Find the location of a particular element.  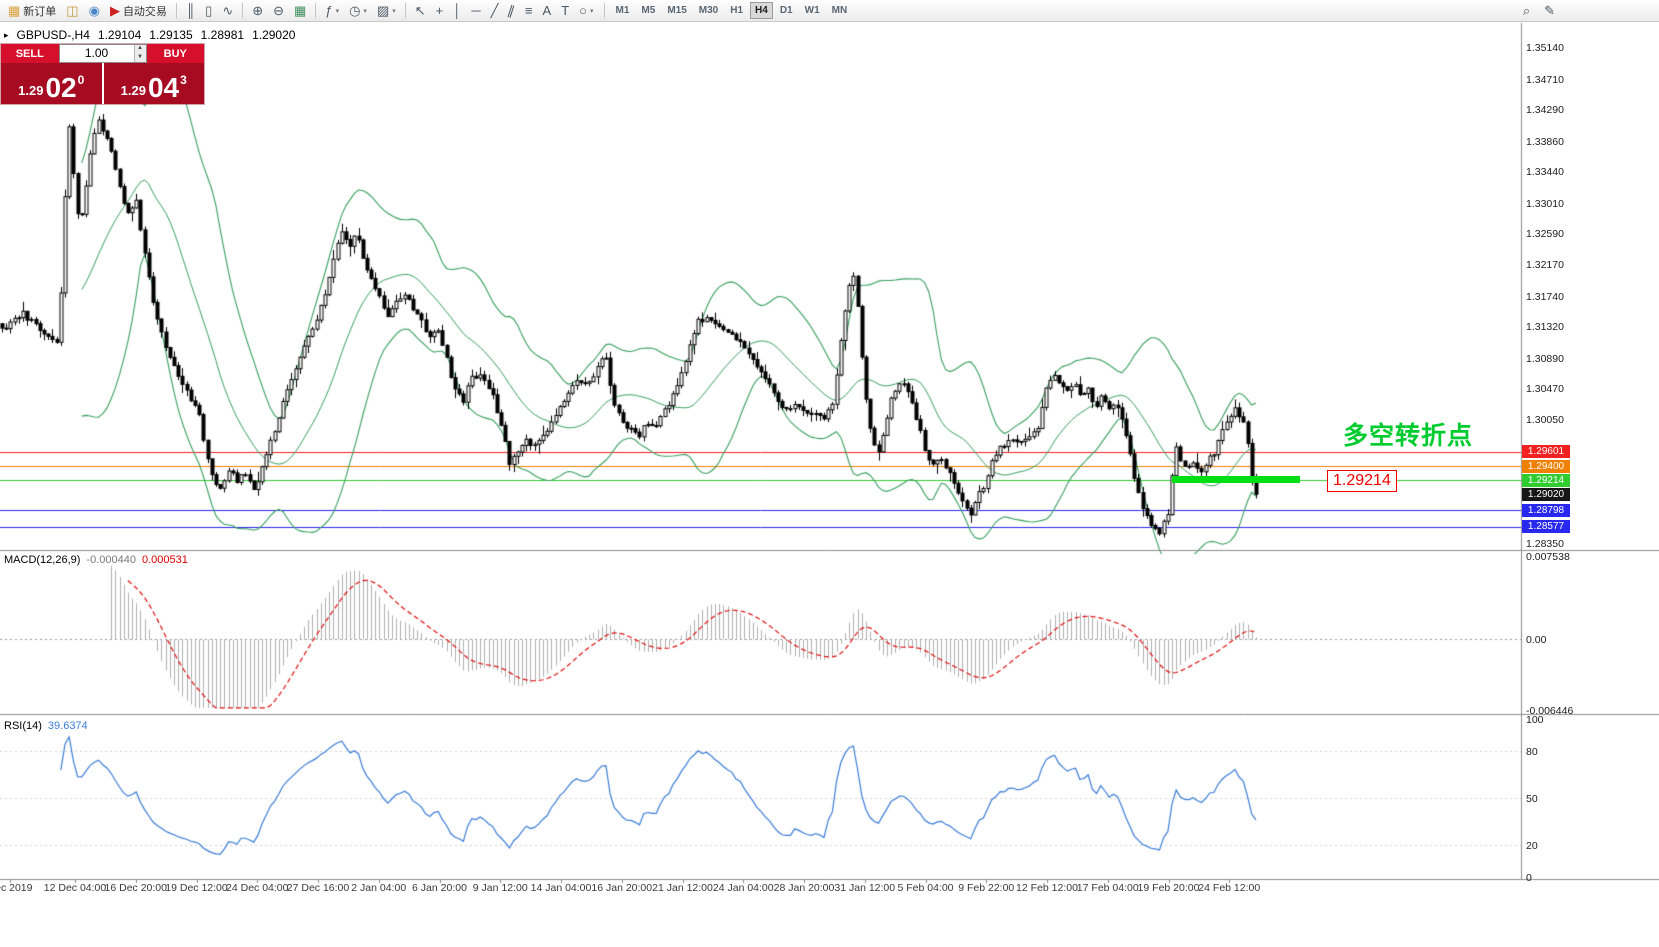

toolbar-groups: ▦ 新订单 ◫ ◉ ▶ 自动交易 ║ ▯ ∿ ⊕ ⊖ ▦ ƒ ▾ ◷ ▾ ▨ ▾ ↖ + │ ─ ╱ ∥ ≡ A T ○ ▾ is located at coordinates (301, 10).